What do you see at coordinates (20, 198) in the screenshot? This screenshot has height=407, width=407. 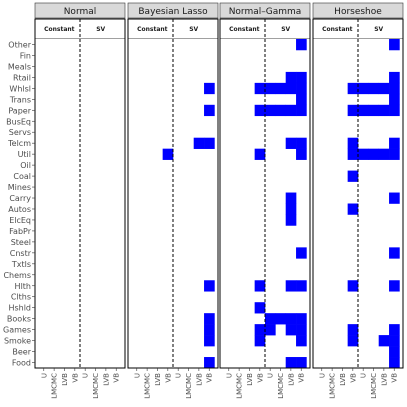 I see `y-tick-label: Carry` at bounding box center [20, 198].